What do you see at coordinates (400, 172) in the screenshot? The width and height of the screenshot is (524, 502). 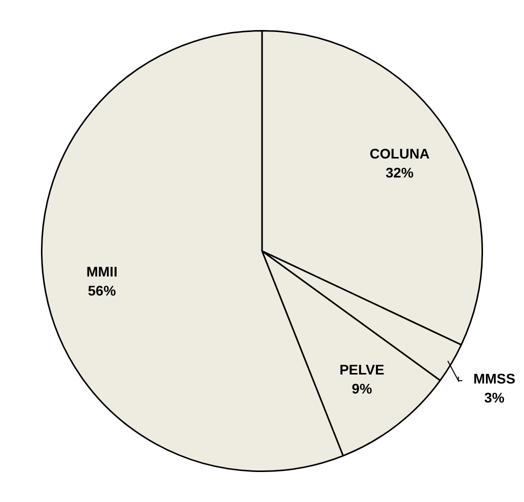 I see `data-label: 32%` at bounding box center [400, 172].